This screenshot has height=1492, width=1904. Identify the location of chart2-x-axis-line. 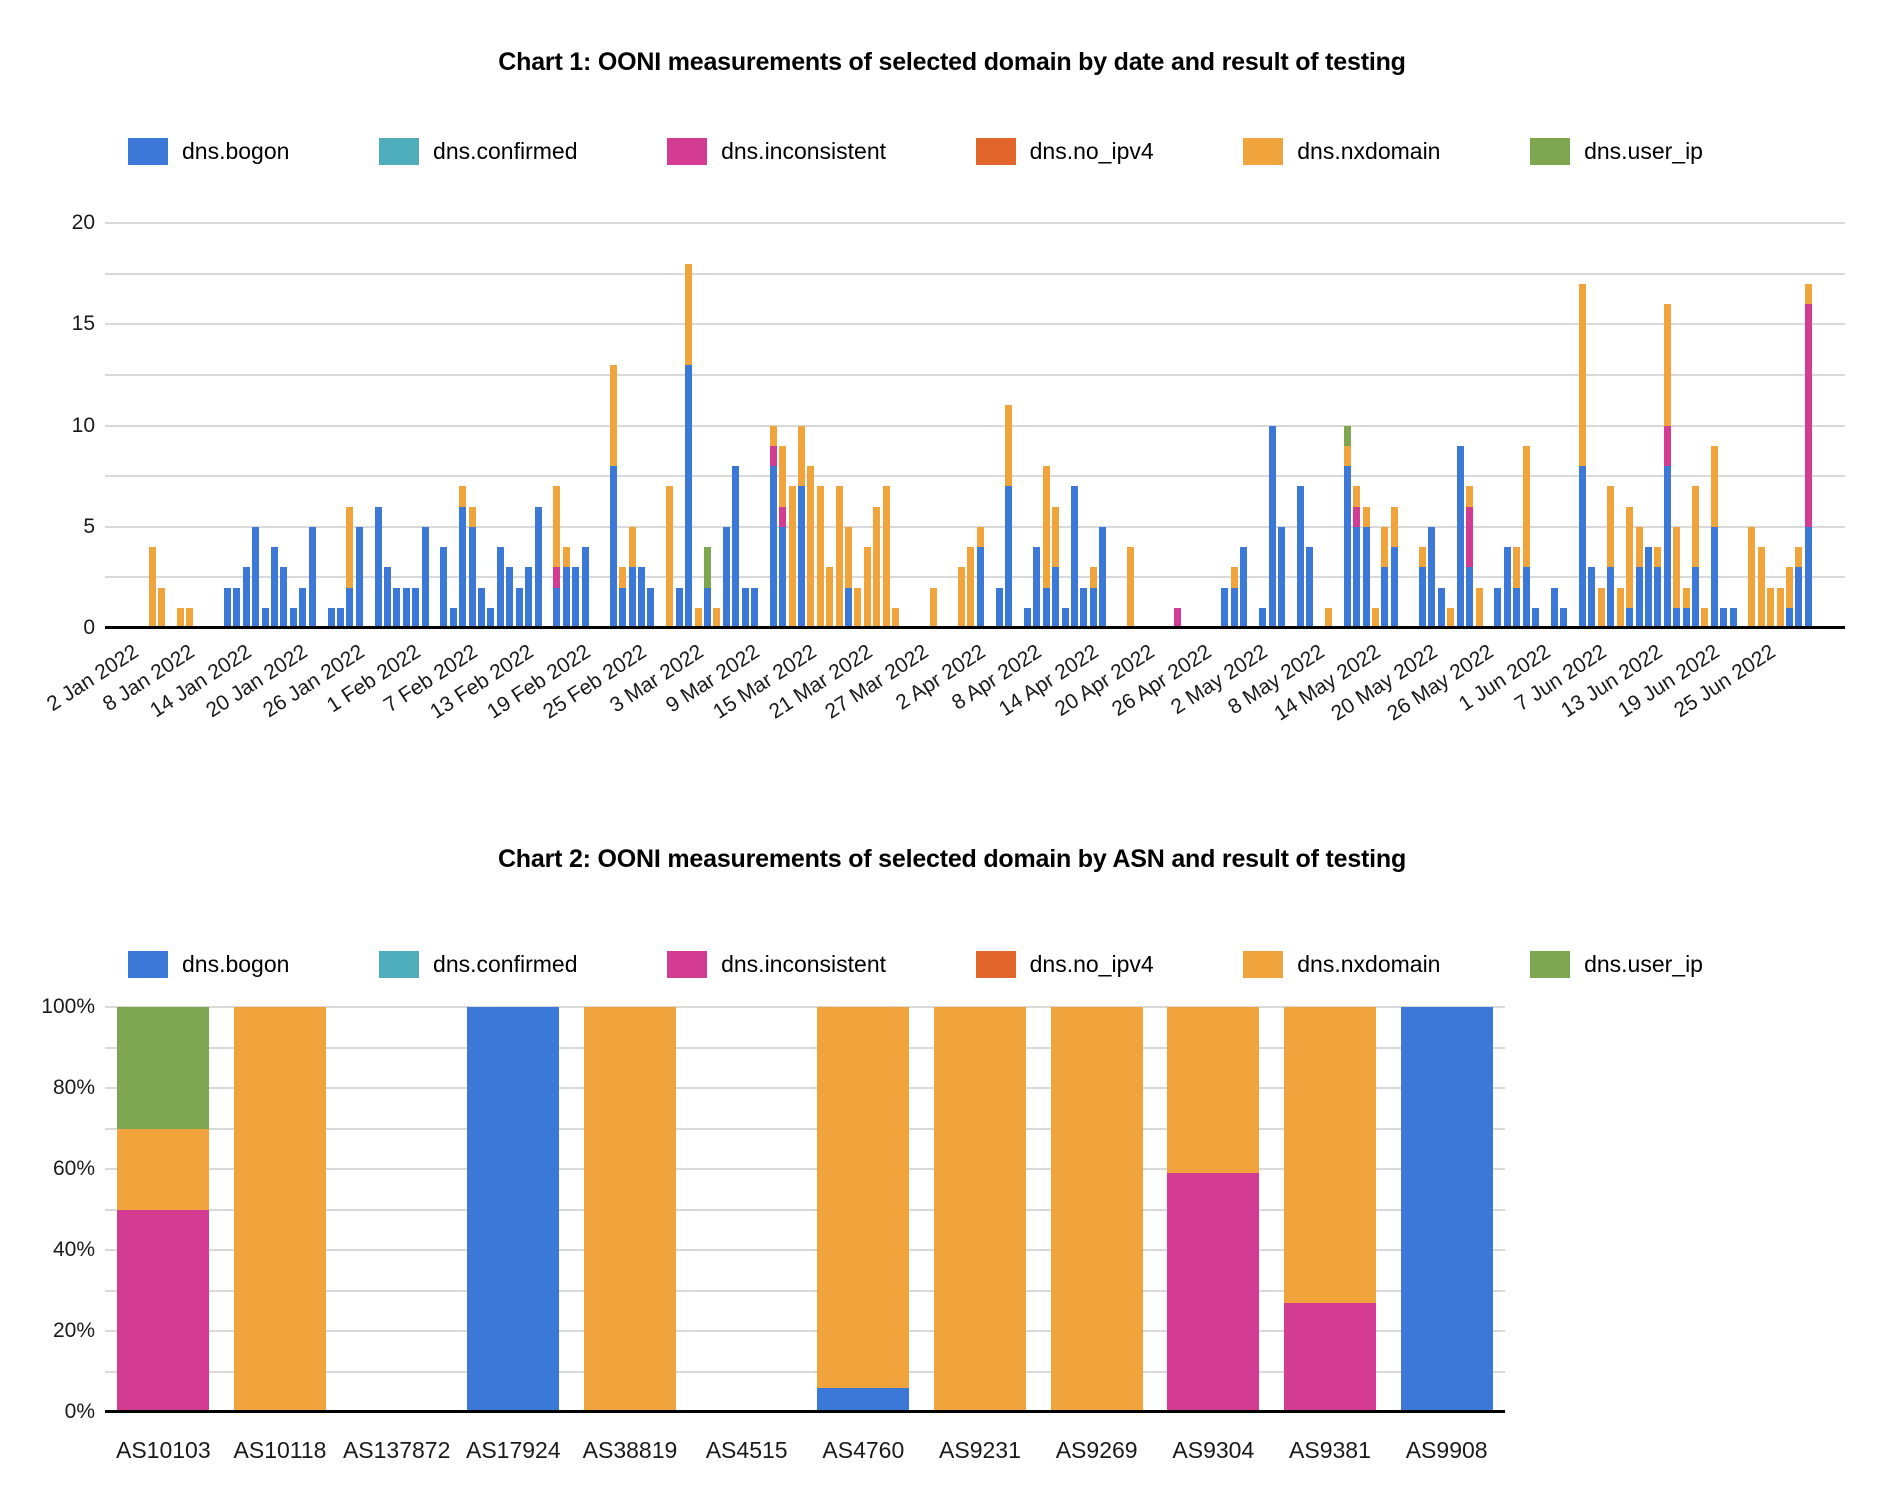
(805, 1411).